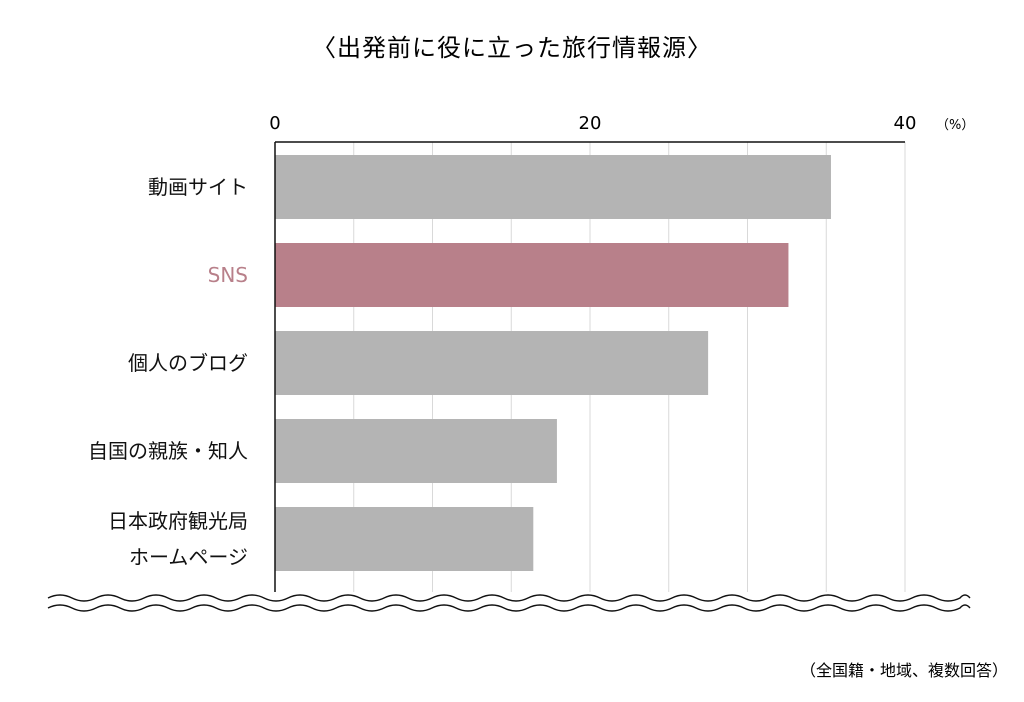 The width and height of the screenshot is (1024, 702). What do you see at coordinates (512, 48) in the screenshot?
I see `chart-title: 〈出発前に役に立った旅行情報源〉` at bounding box center [512, 48].